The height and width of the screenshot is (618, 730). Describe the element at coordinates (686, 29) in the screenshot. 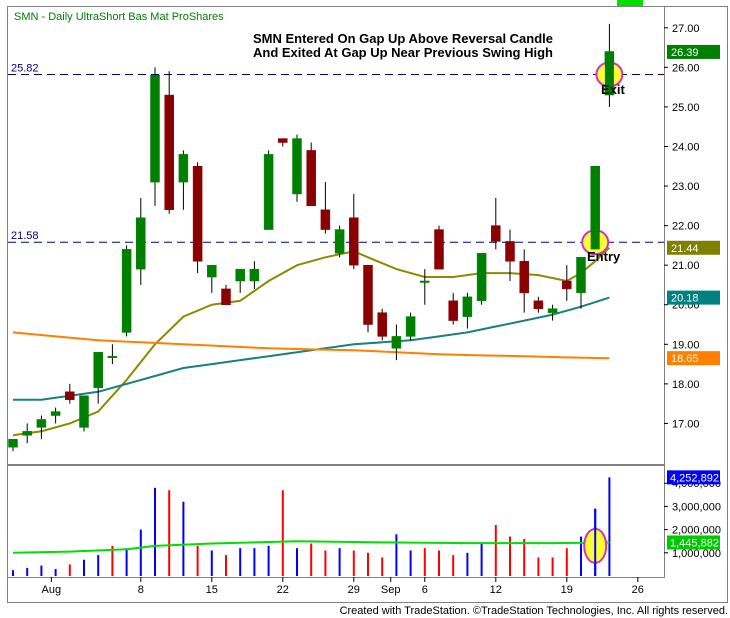

I see `price-y-tick-label: 27.00` at that location.